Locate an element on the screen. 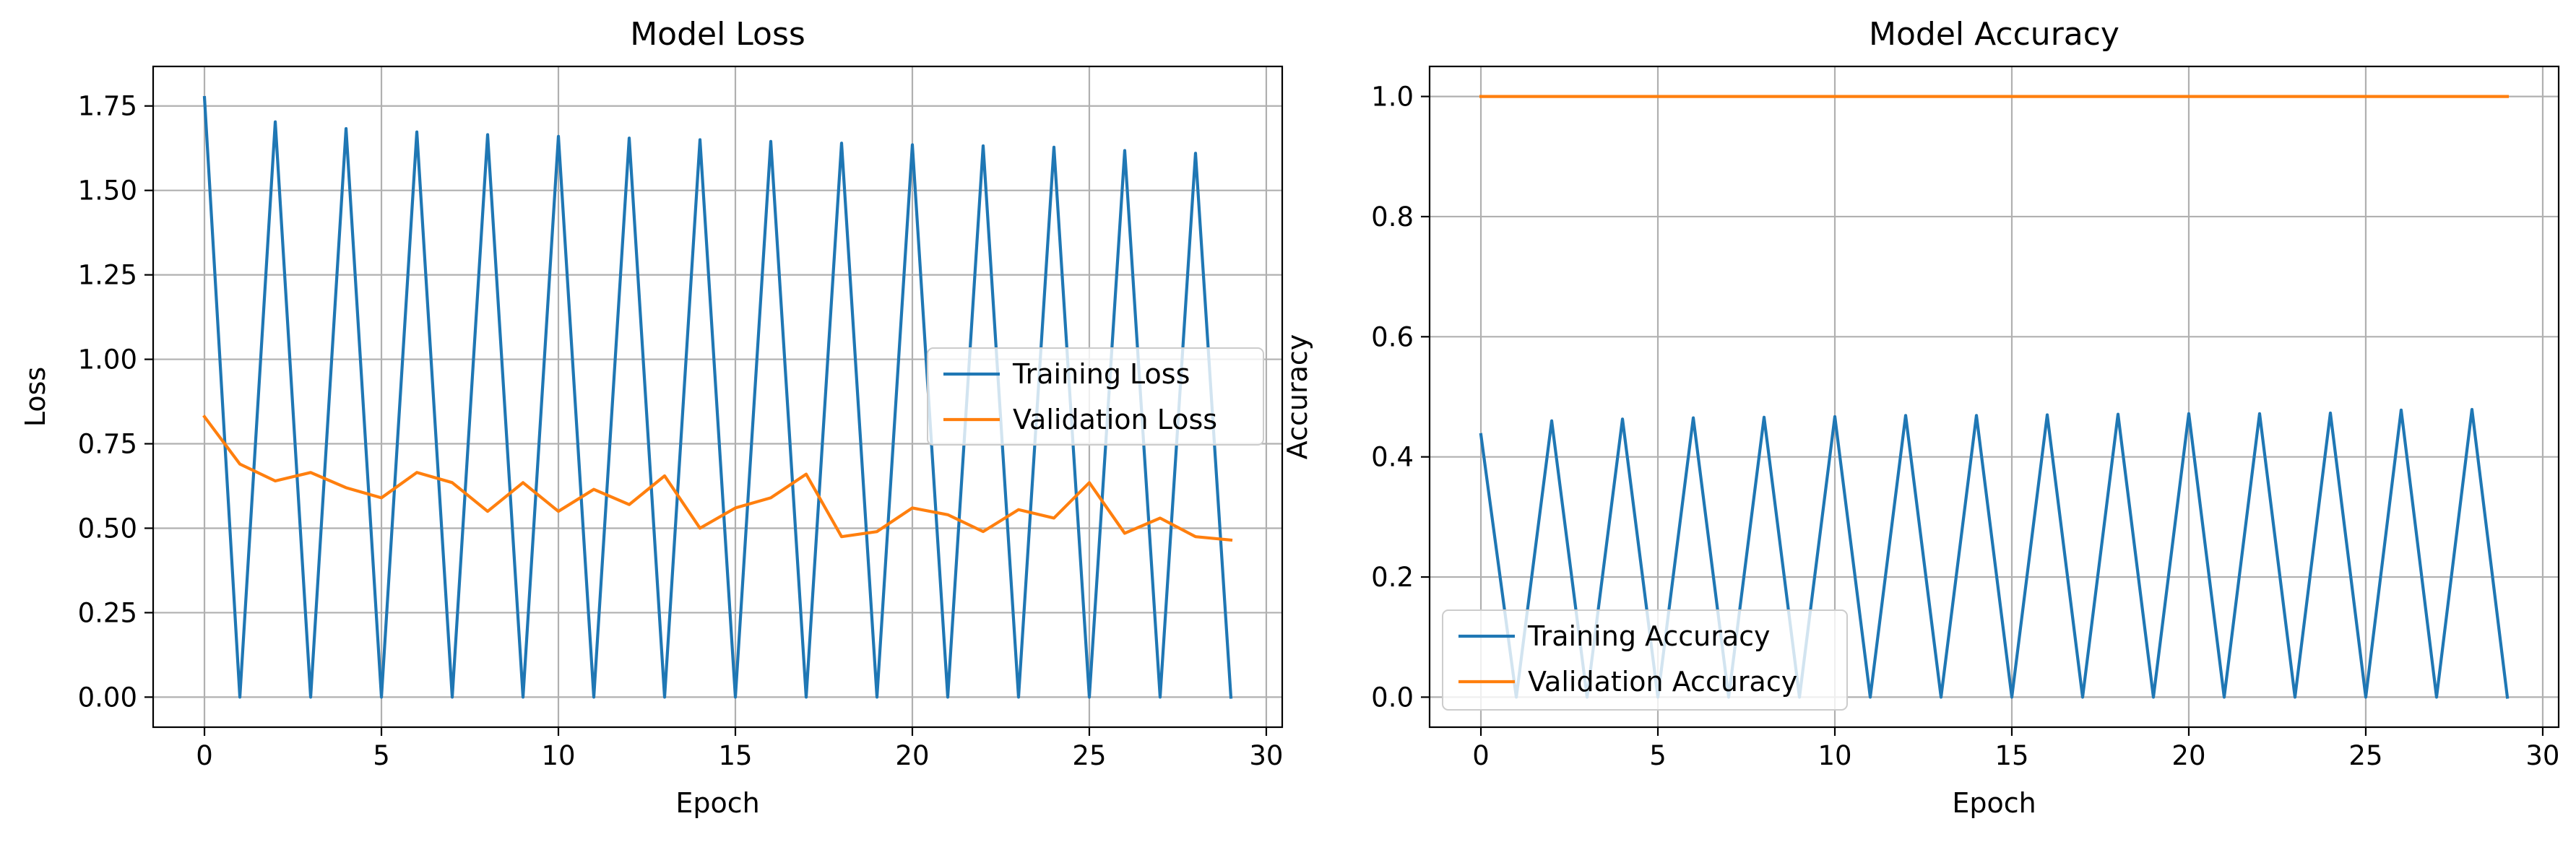 The width and height of the screenshot is (2576, 842). legend-label-training: Training Loss is located at coordinates (1101, 374).